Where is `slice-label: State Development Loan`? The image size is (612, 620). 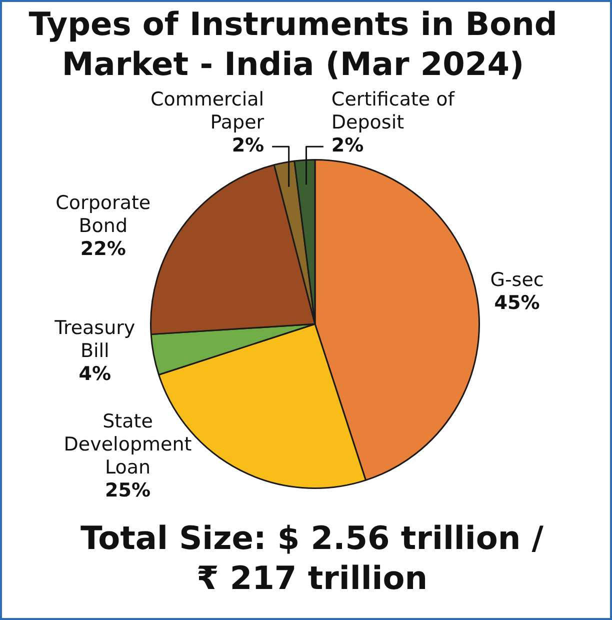 slice-label: State Development Loan is located at coordinates (128, 444).